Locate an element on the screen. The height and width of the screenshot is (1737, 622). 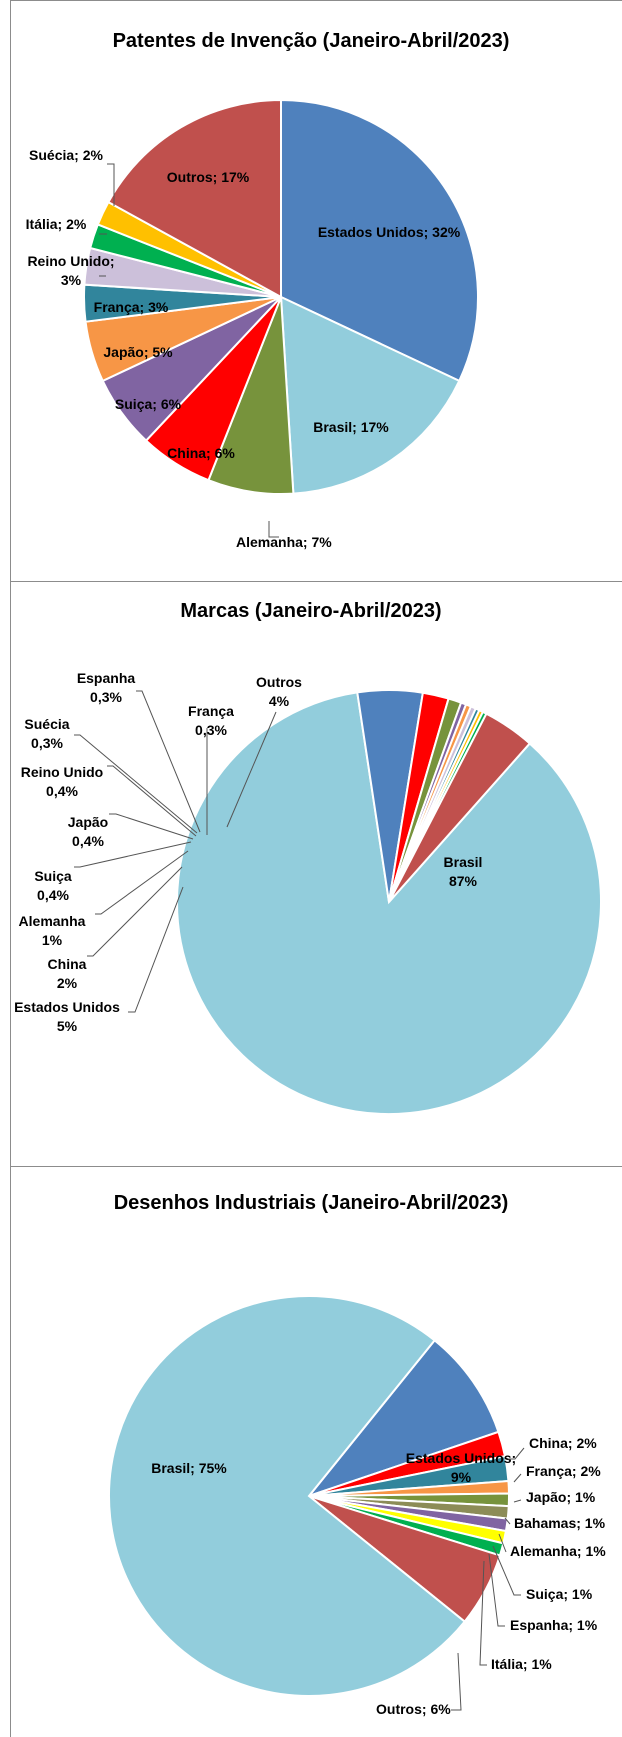
data-label-suiça: Suiça0,4% is located at coordinates (53, 885).